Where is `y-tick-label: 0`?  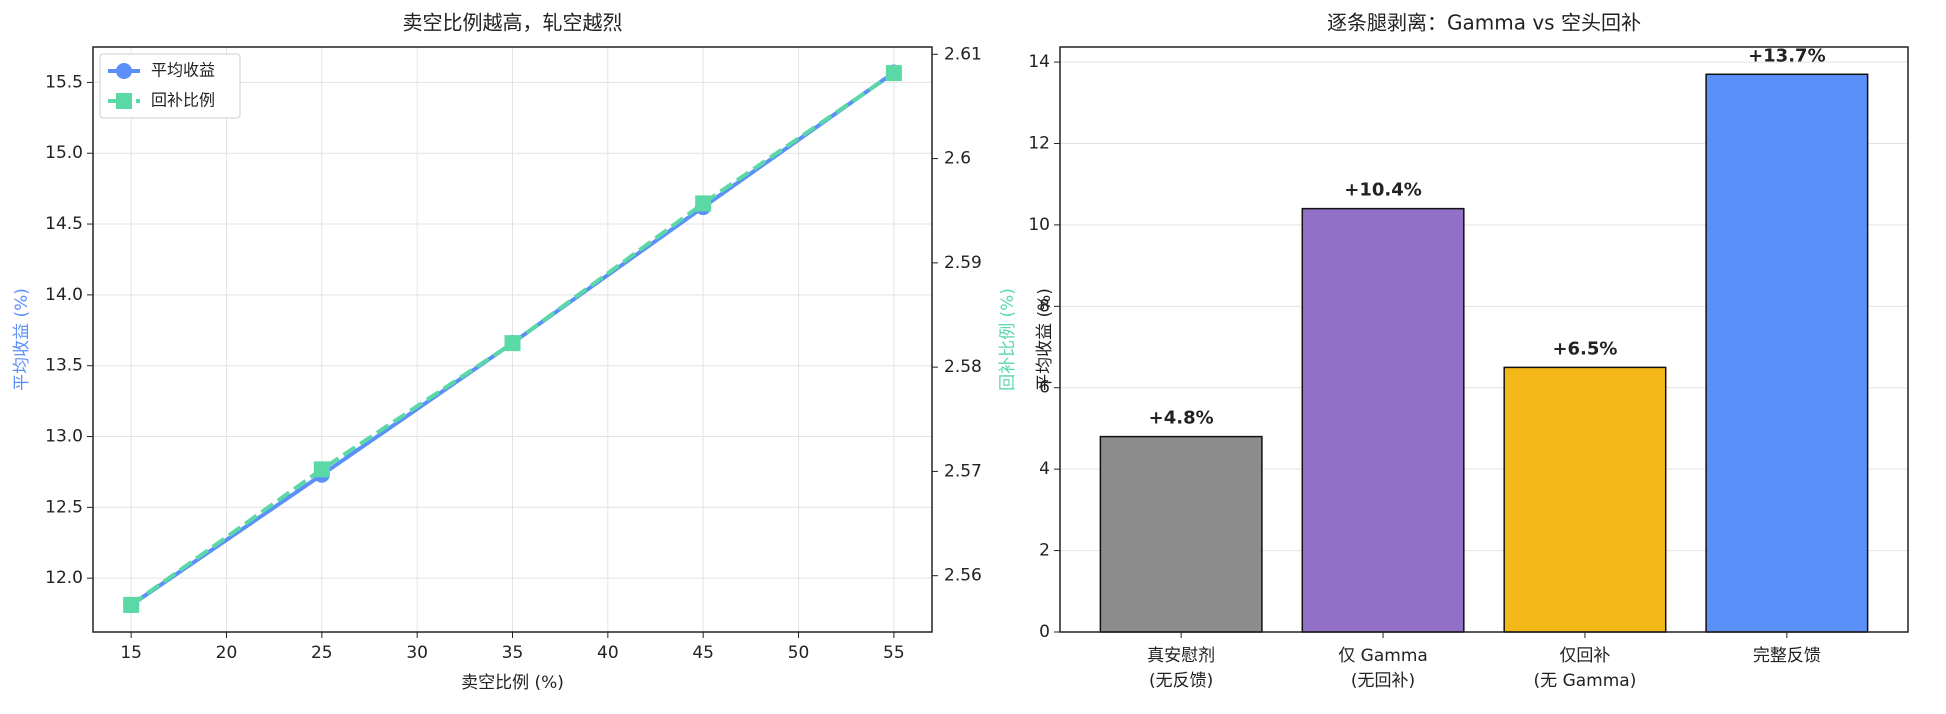
y-tick-label: 0 is located at coordinates (1044, 632).